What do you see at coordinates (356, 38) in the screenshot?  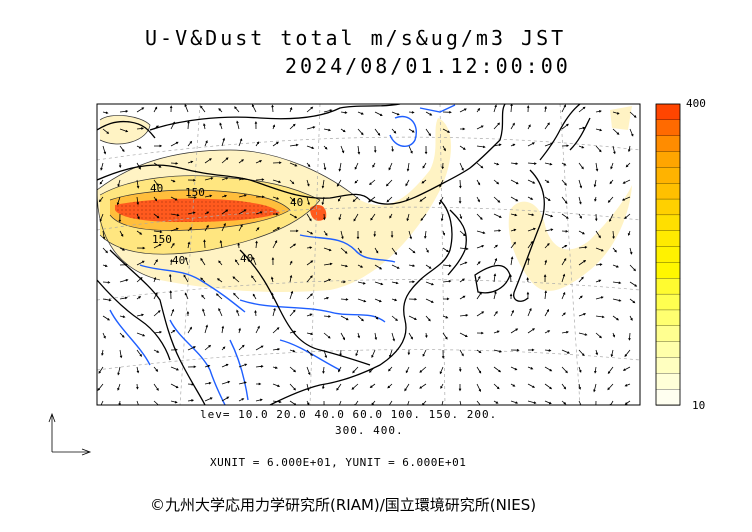 I see `chart-title: U-V&Dust total m/s&ug/m3 JST` at bounding box center [356, 38].